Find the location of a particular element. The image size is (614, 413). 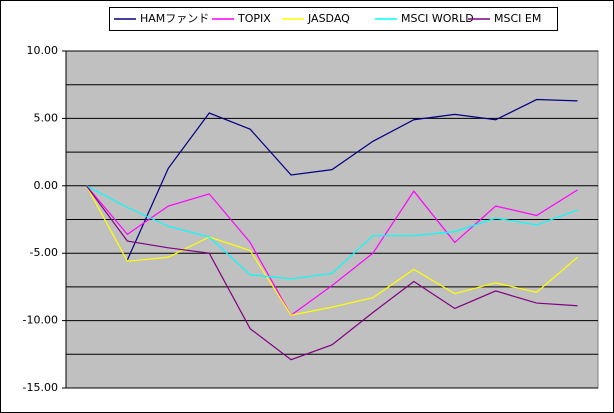

y-tick-label: 10.00 is located at coordinates (43, 50).